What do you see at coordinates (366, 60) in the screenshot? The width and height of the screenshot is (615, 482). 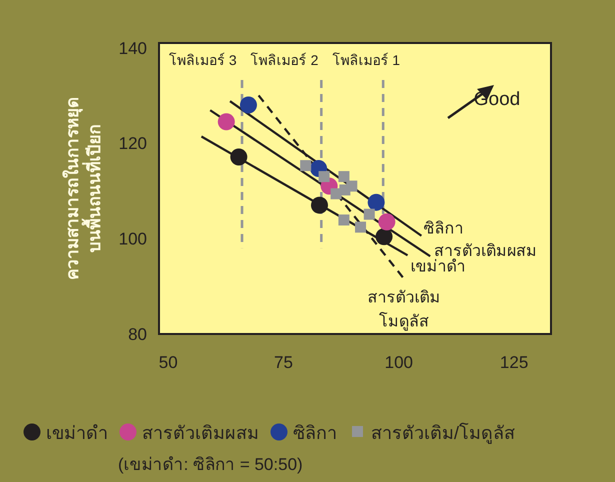 I see `ref-line-label: โพลิเมอร์ 1` at bounding box center [366, 60].